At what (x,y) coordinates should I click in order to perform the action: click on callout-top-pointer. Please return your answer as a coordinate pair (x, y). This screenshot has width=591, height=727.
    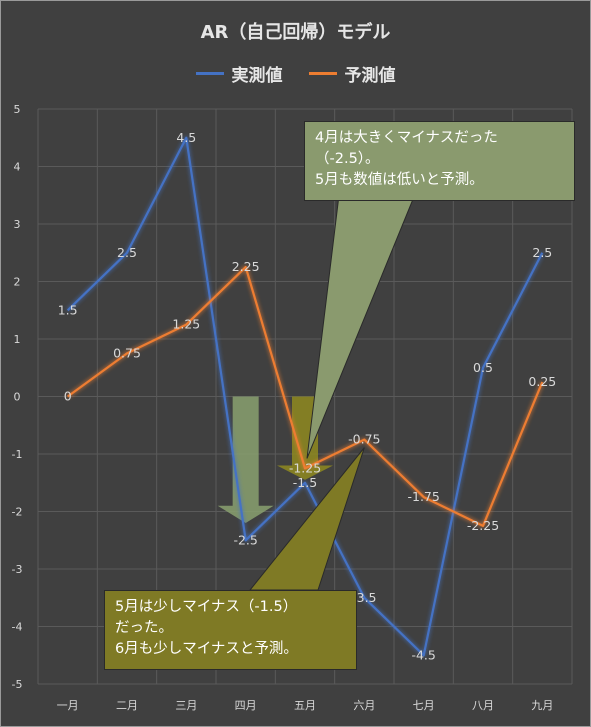
    Looking at the image, I should click on (362, 322).